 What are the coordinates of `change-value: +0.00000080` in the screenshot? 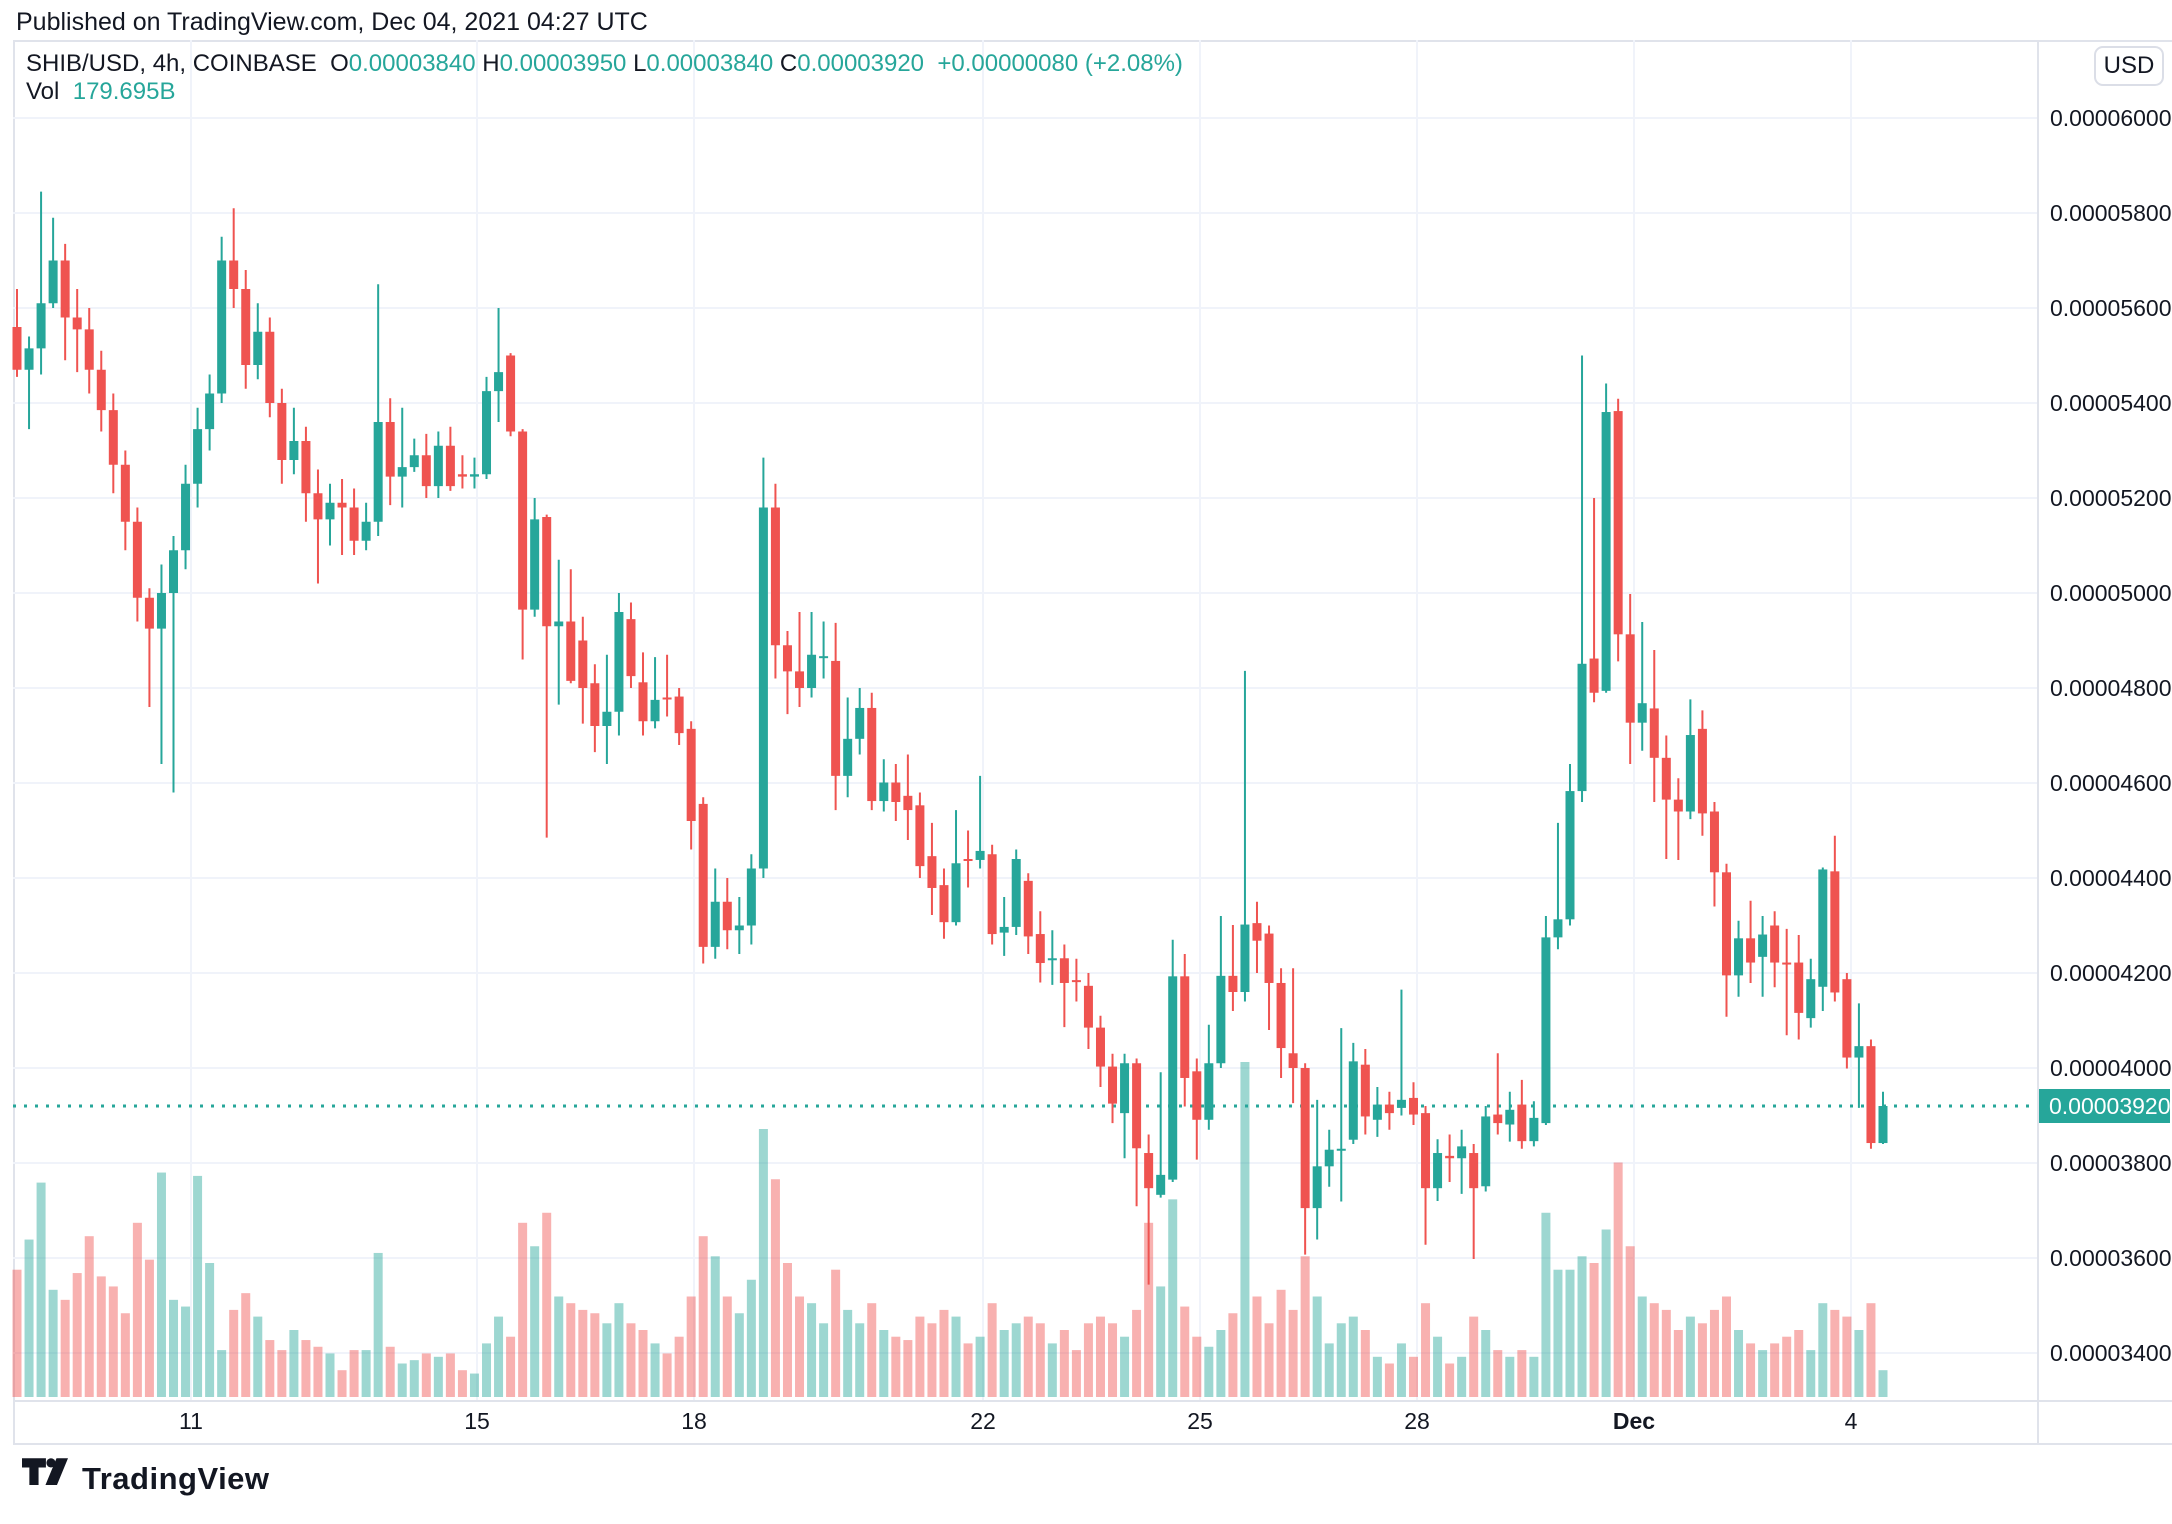 It's located at (1008, 63).